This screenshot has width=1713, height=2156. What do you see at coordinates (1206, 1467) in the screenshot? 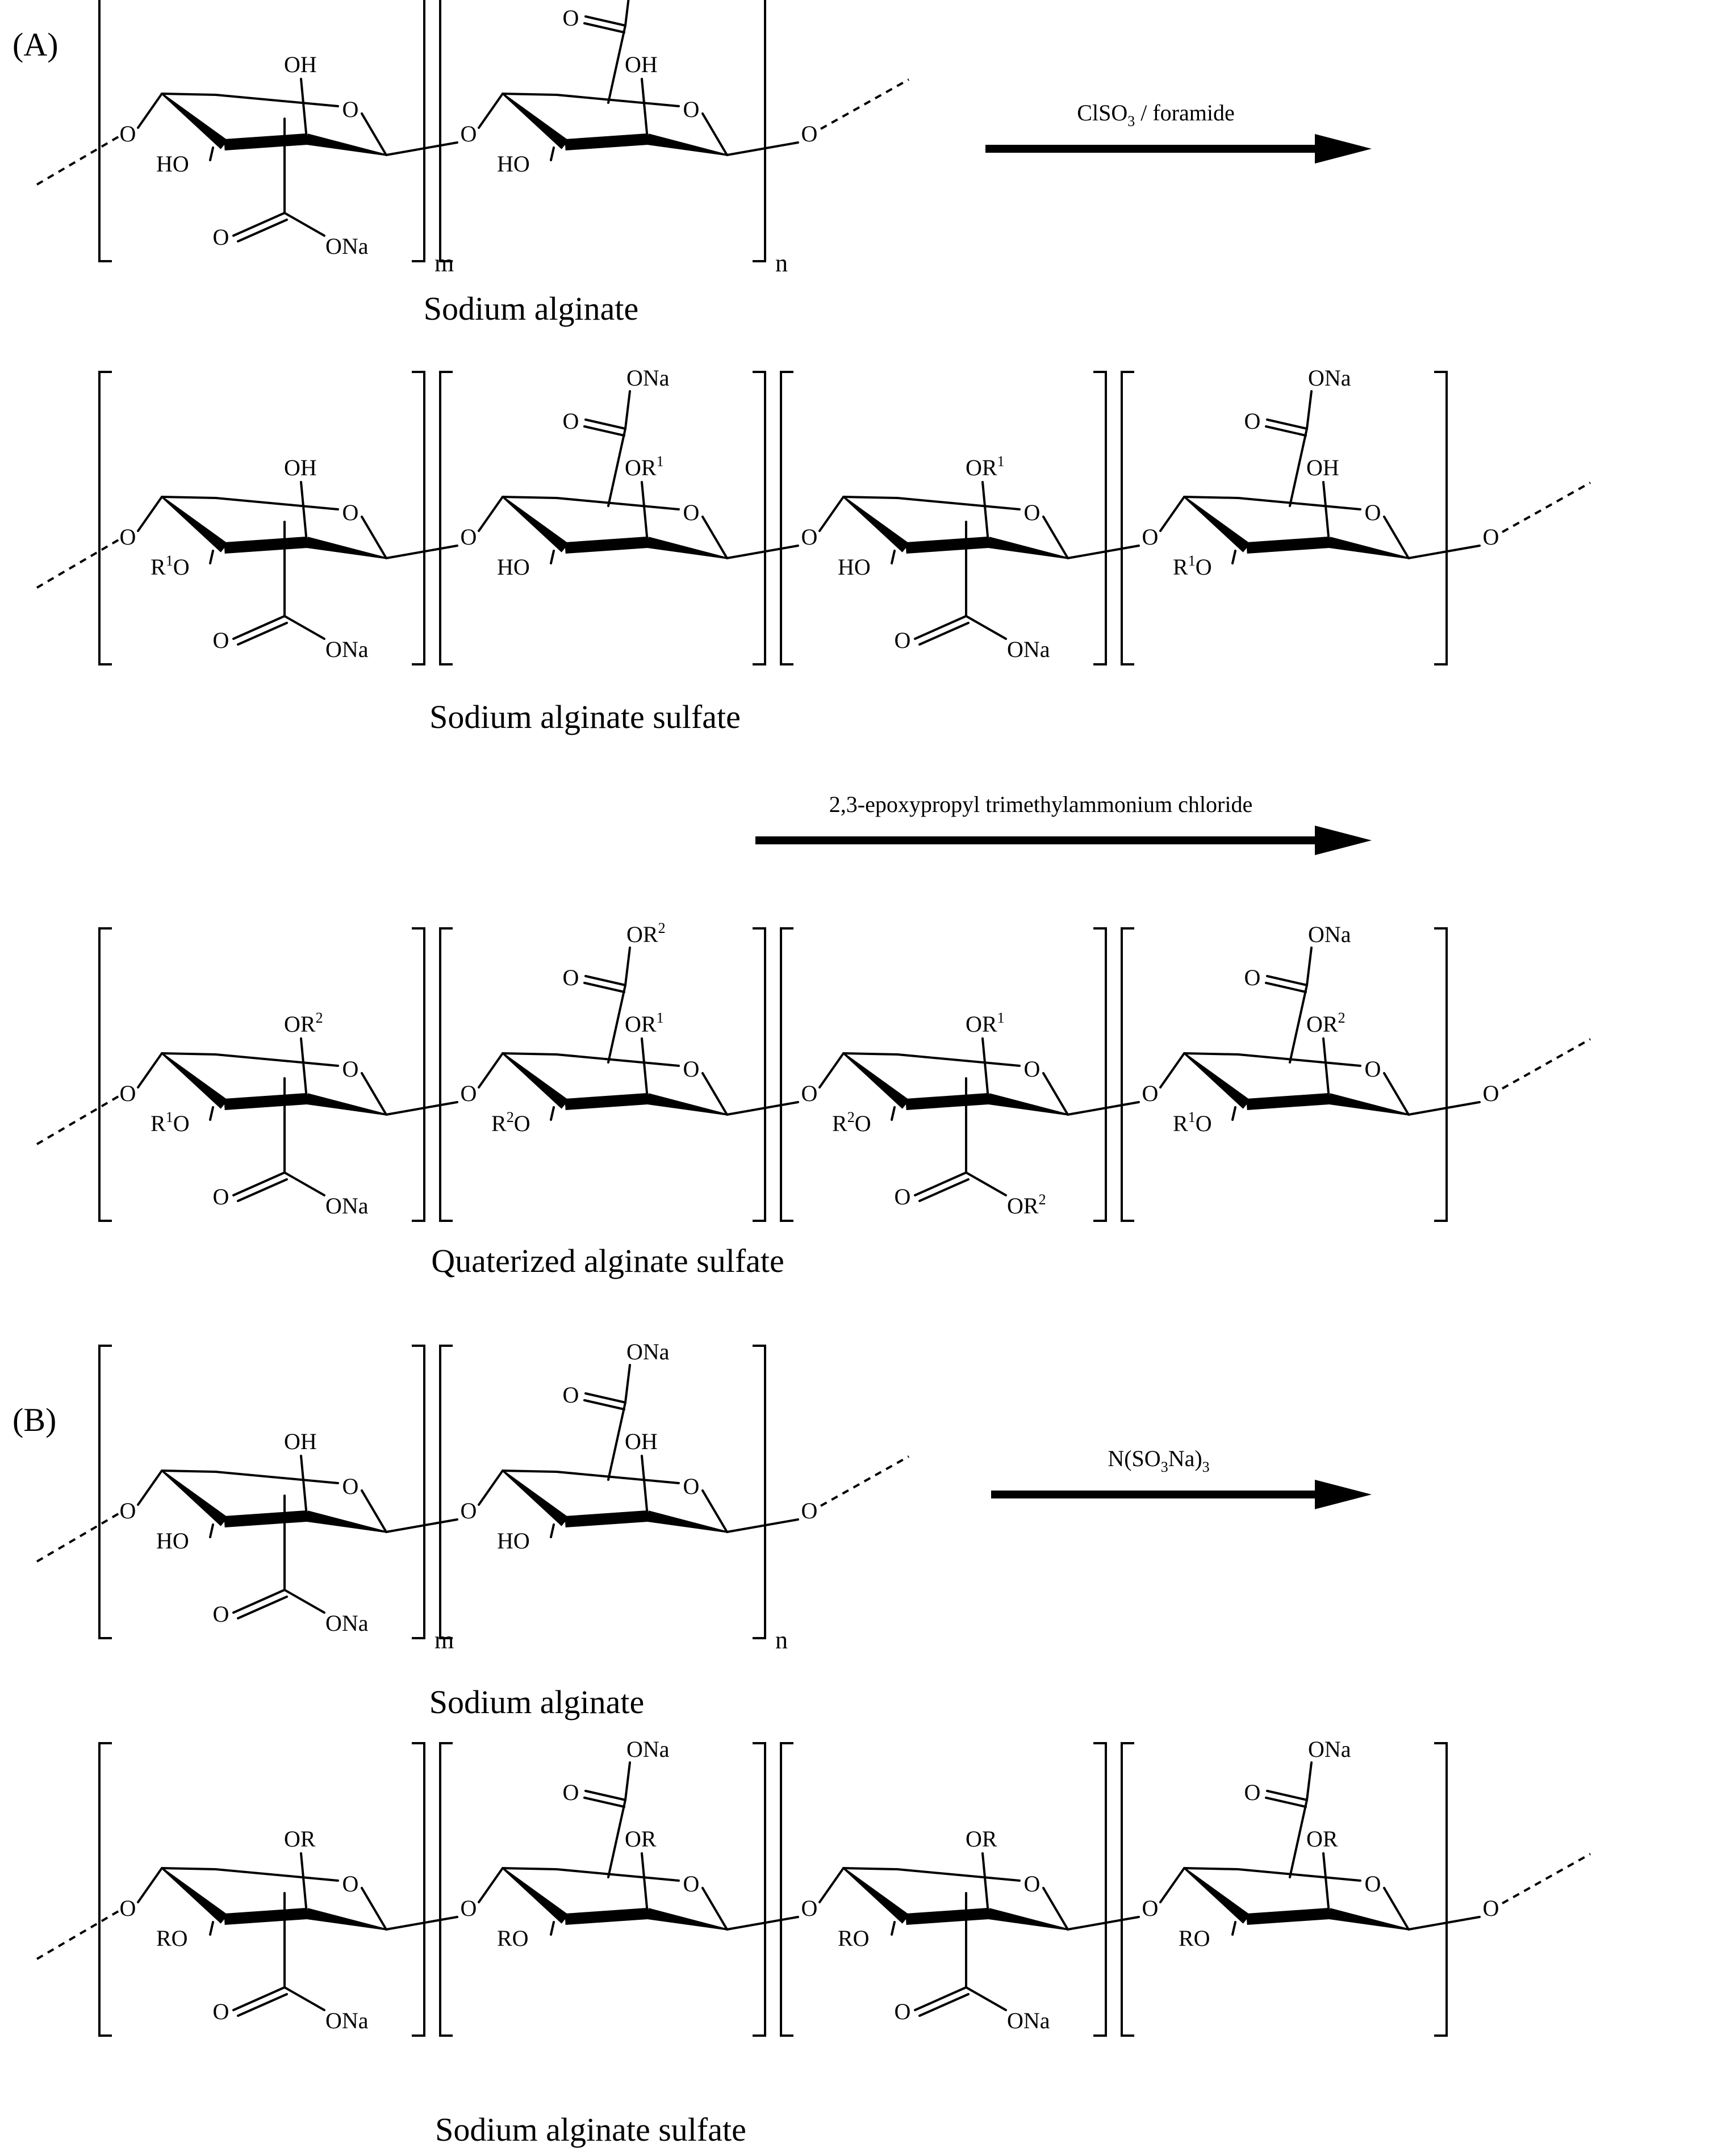
I see `condition-part: 3` at bounding box center [1206, 1467].